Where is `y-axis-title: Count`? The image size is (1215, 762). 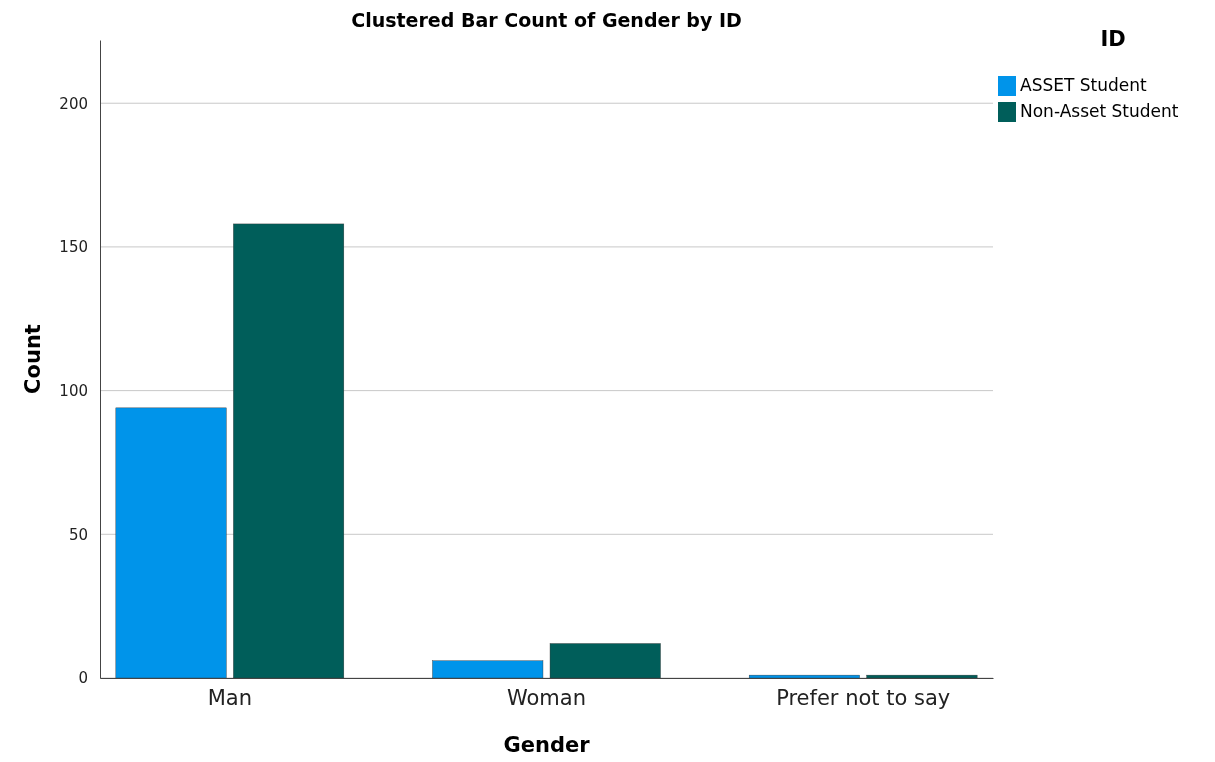
y-axis-title: Count is located at coordinates (33, 359).